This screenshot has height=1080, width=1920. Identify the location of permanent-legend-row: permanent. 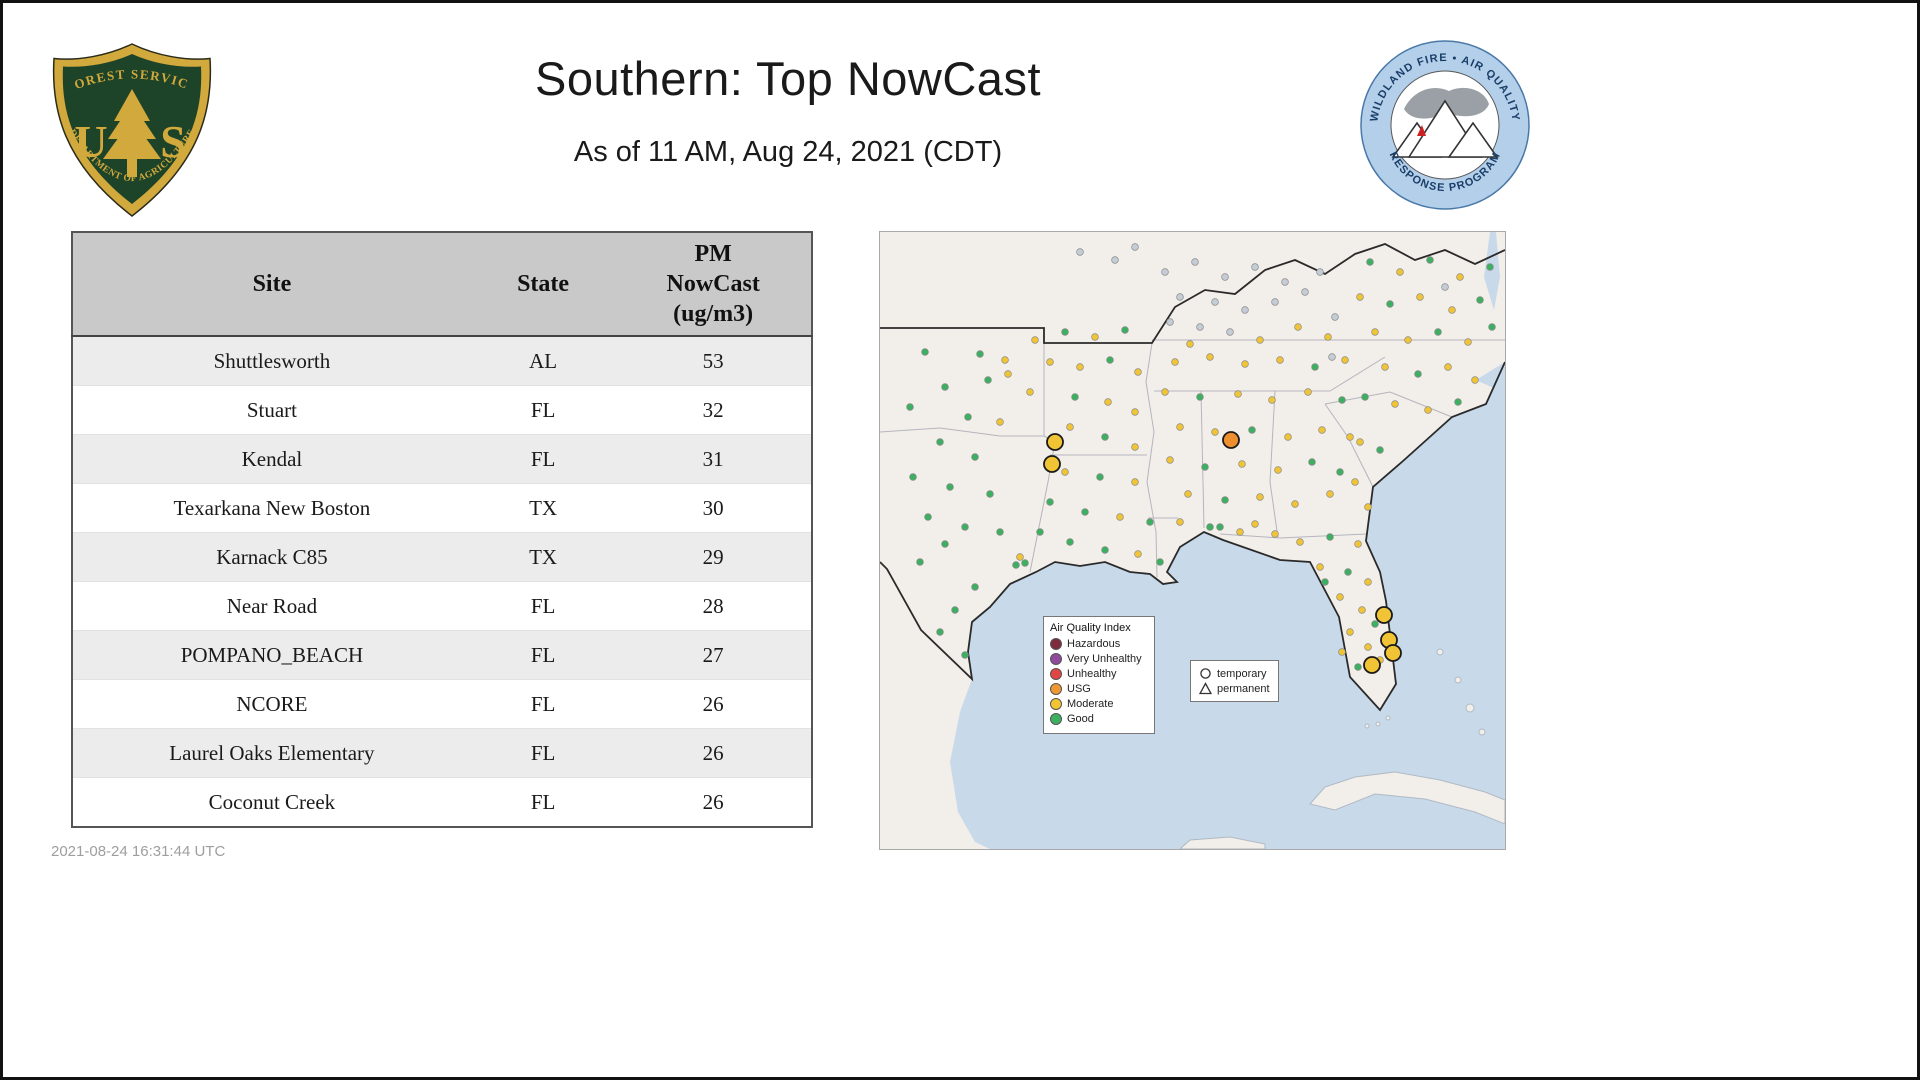
(1234, 688).